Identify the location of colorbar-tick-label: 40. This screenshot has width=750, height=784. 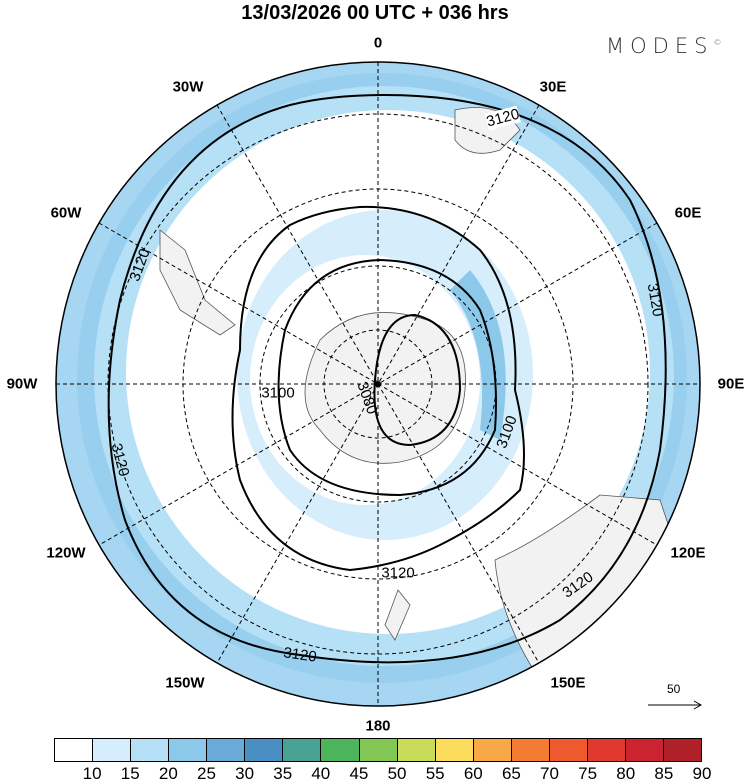
(321, 773).